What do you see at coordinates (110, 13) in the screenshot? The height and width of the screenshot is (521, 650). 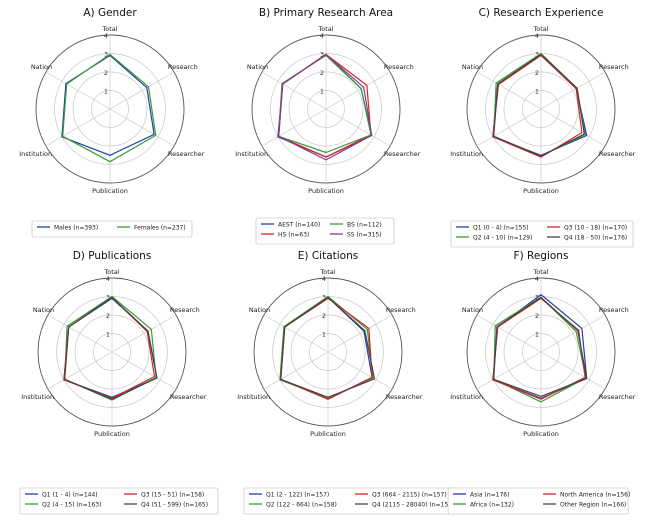 I see `chart-title: A) Gender` at bounding box center [110, 13].